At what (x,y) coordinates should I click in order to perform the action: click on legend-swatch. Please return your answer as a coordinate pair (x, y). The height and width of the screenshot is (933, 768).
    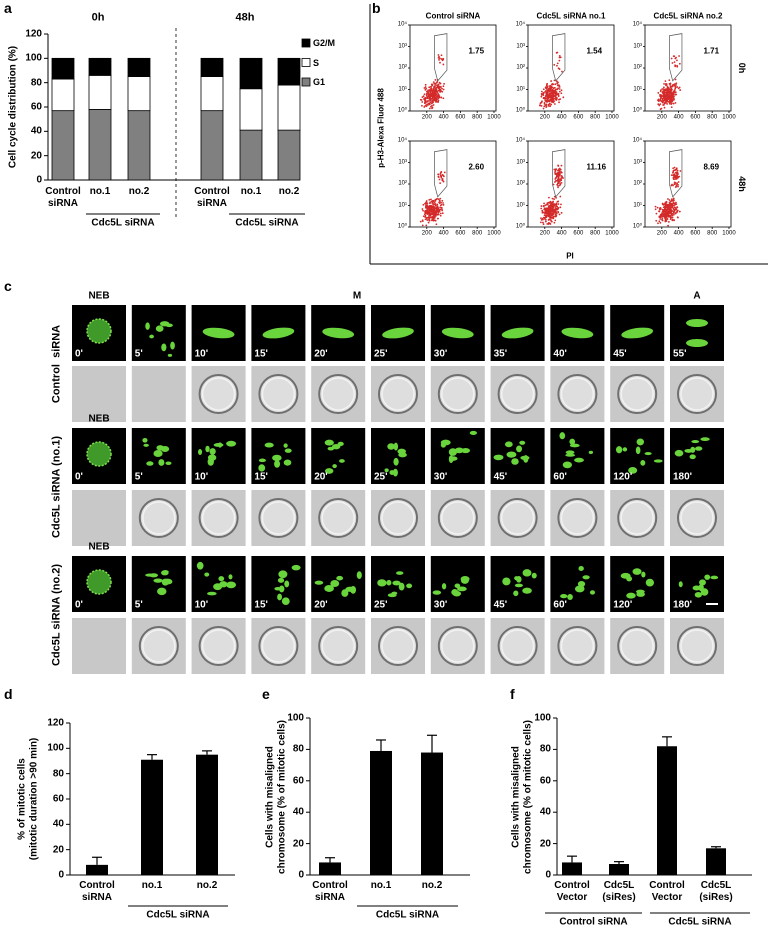
    Looking at the image, I should click on (306, 43).